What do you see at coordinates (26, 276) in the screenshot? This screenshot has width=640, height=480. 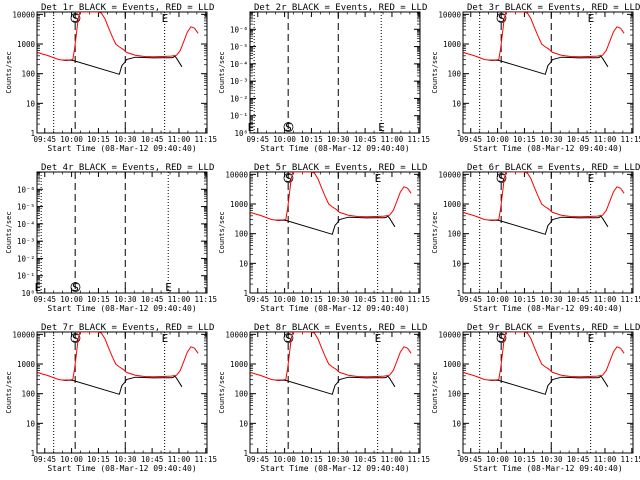 I see `y-tick-label: 10⁻¹` at bounding box center [26, 276].